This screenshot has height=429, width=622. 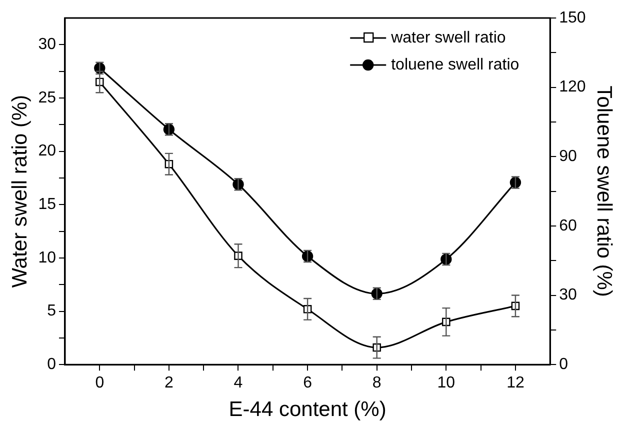 I want to click on x-tick-label: 6, so click(x=307, y=383).